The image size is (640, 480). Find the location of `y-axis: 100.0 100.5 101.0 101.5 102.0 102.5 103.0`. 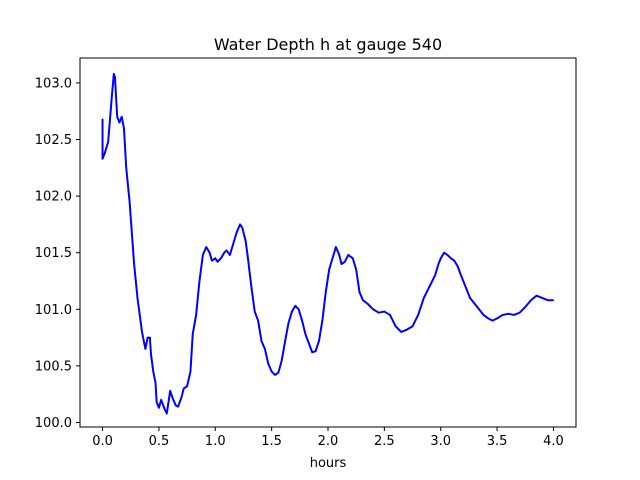

y-axis: 100.0 100.5 101.0 101.5 102.0 102.5 103.0 is located at coordinates (57, 253).